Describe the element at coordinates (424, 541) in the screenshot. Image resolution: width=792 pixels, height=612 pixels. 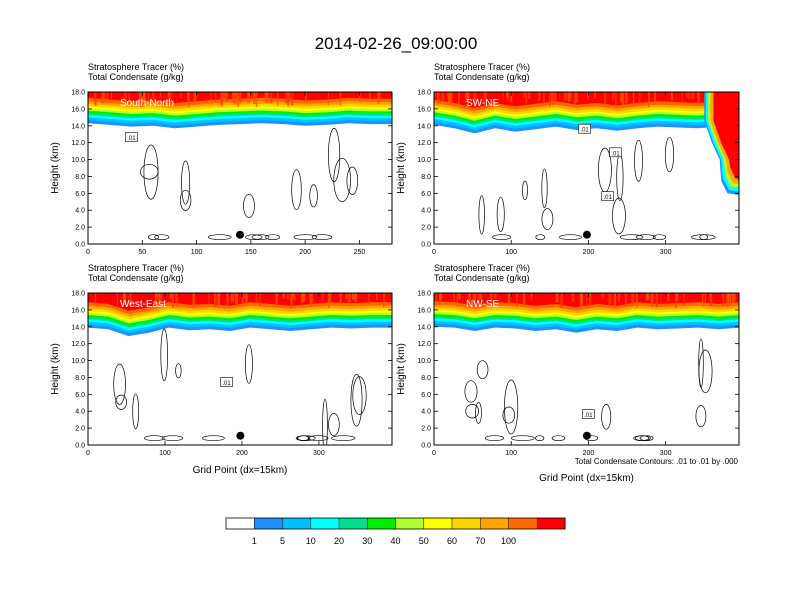
I see `colorbar-label: 50` at that location.